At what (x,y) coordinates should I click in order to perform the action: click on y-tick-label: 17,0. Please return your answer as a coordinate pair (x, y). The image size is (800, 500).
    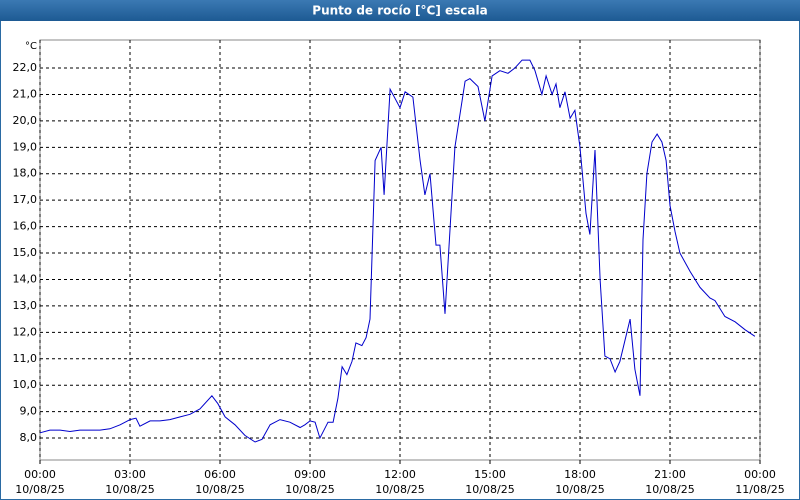
    Looking at the image, I should click on (25, 199).